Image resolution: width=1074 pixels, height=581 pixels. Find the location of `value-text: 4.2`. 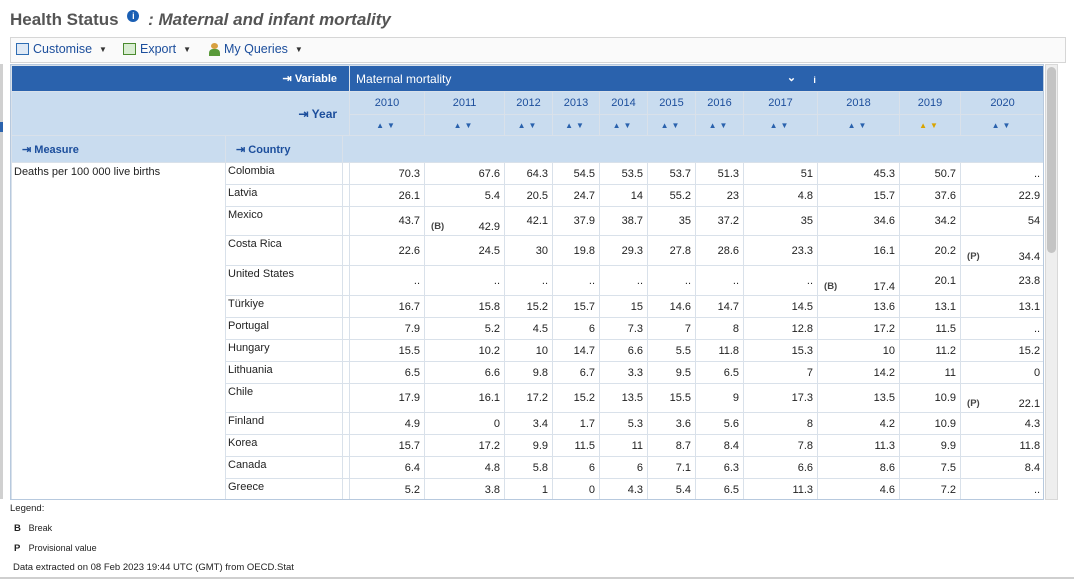

value-text: 4.2 is located at coordinates (887, 423).